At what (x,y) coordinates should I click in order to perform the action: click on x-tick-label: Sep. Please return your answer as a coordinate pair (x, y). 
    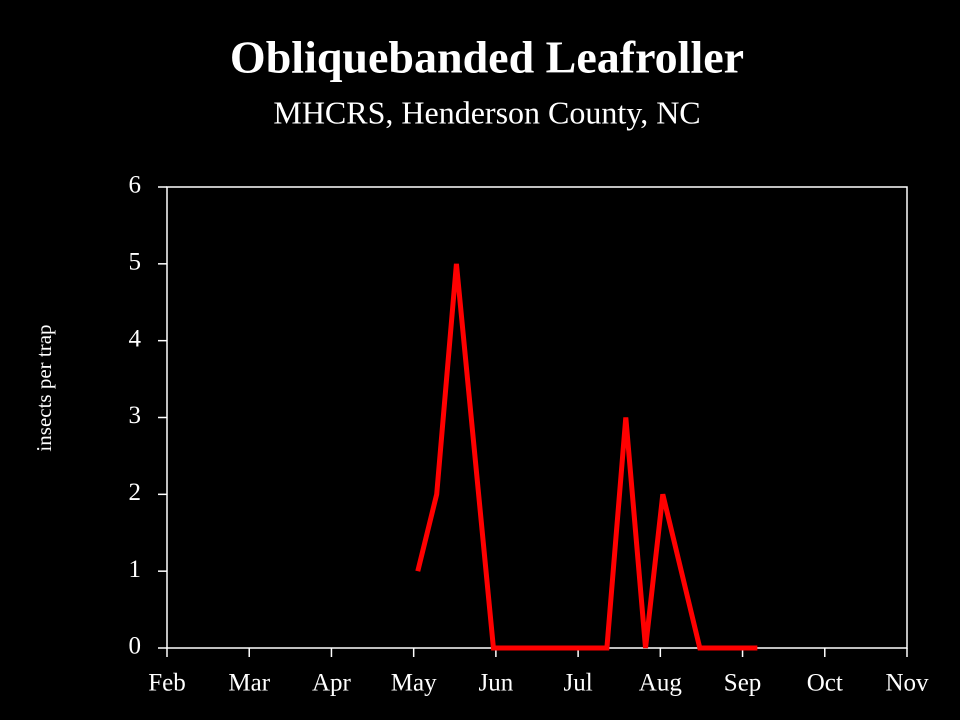
    Looking at the image, I should click on (743, 683).